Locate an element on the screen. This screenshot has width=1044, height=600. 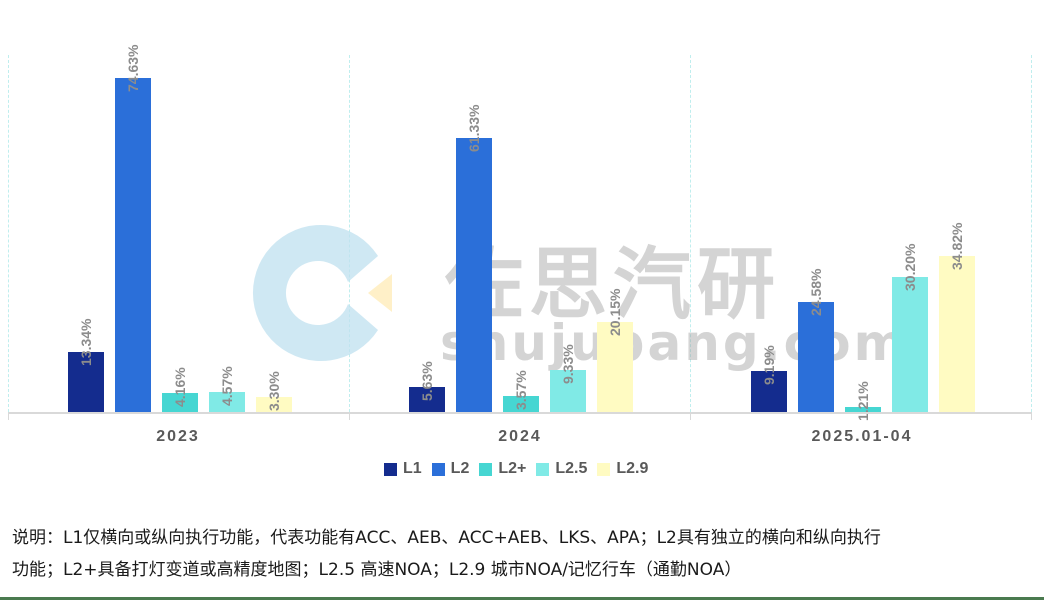
legend-label: L2+ is located at coordinates (512, 468).